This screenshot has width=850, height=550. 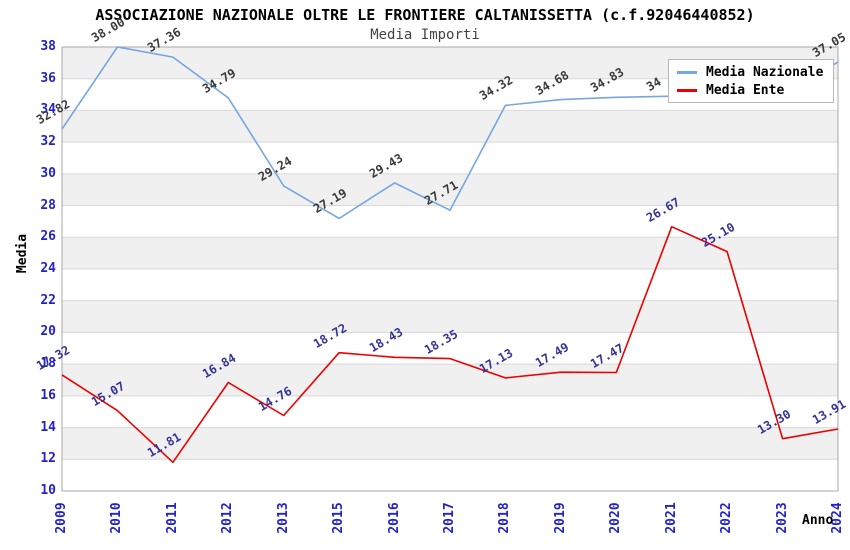 I want to click on y-tick-label: 38, so click(x=48, y=46).